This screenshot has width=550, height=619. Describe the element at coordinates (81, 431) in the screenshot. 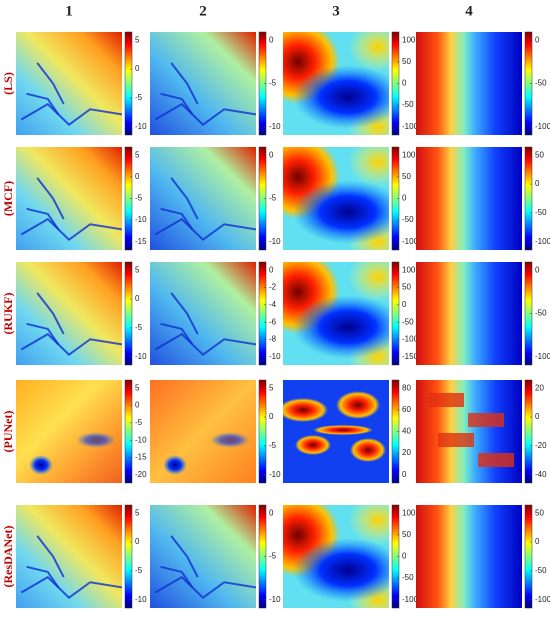

I see `heatmap: 5 0 -5 -10 -15 -20` at that location.